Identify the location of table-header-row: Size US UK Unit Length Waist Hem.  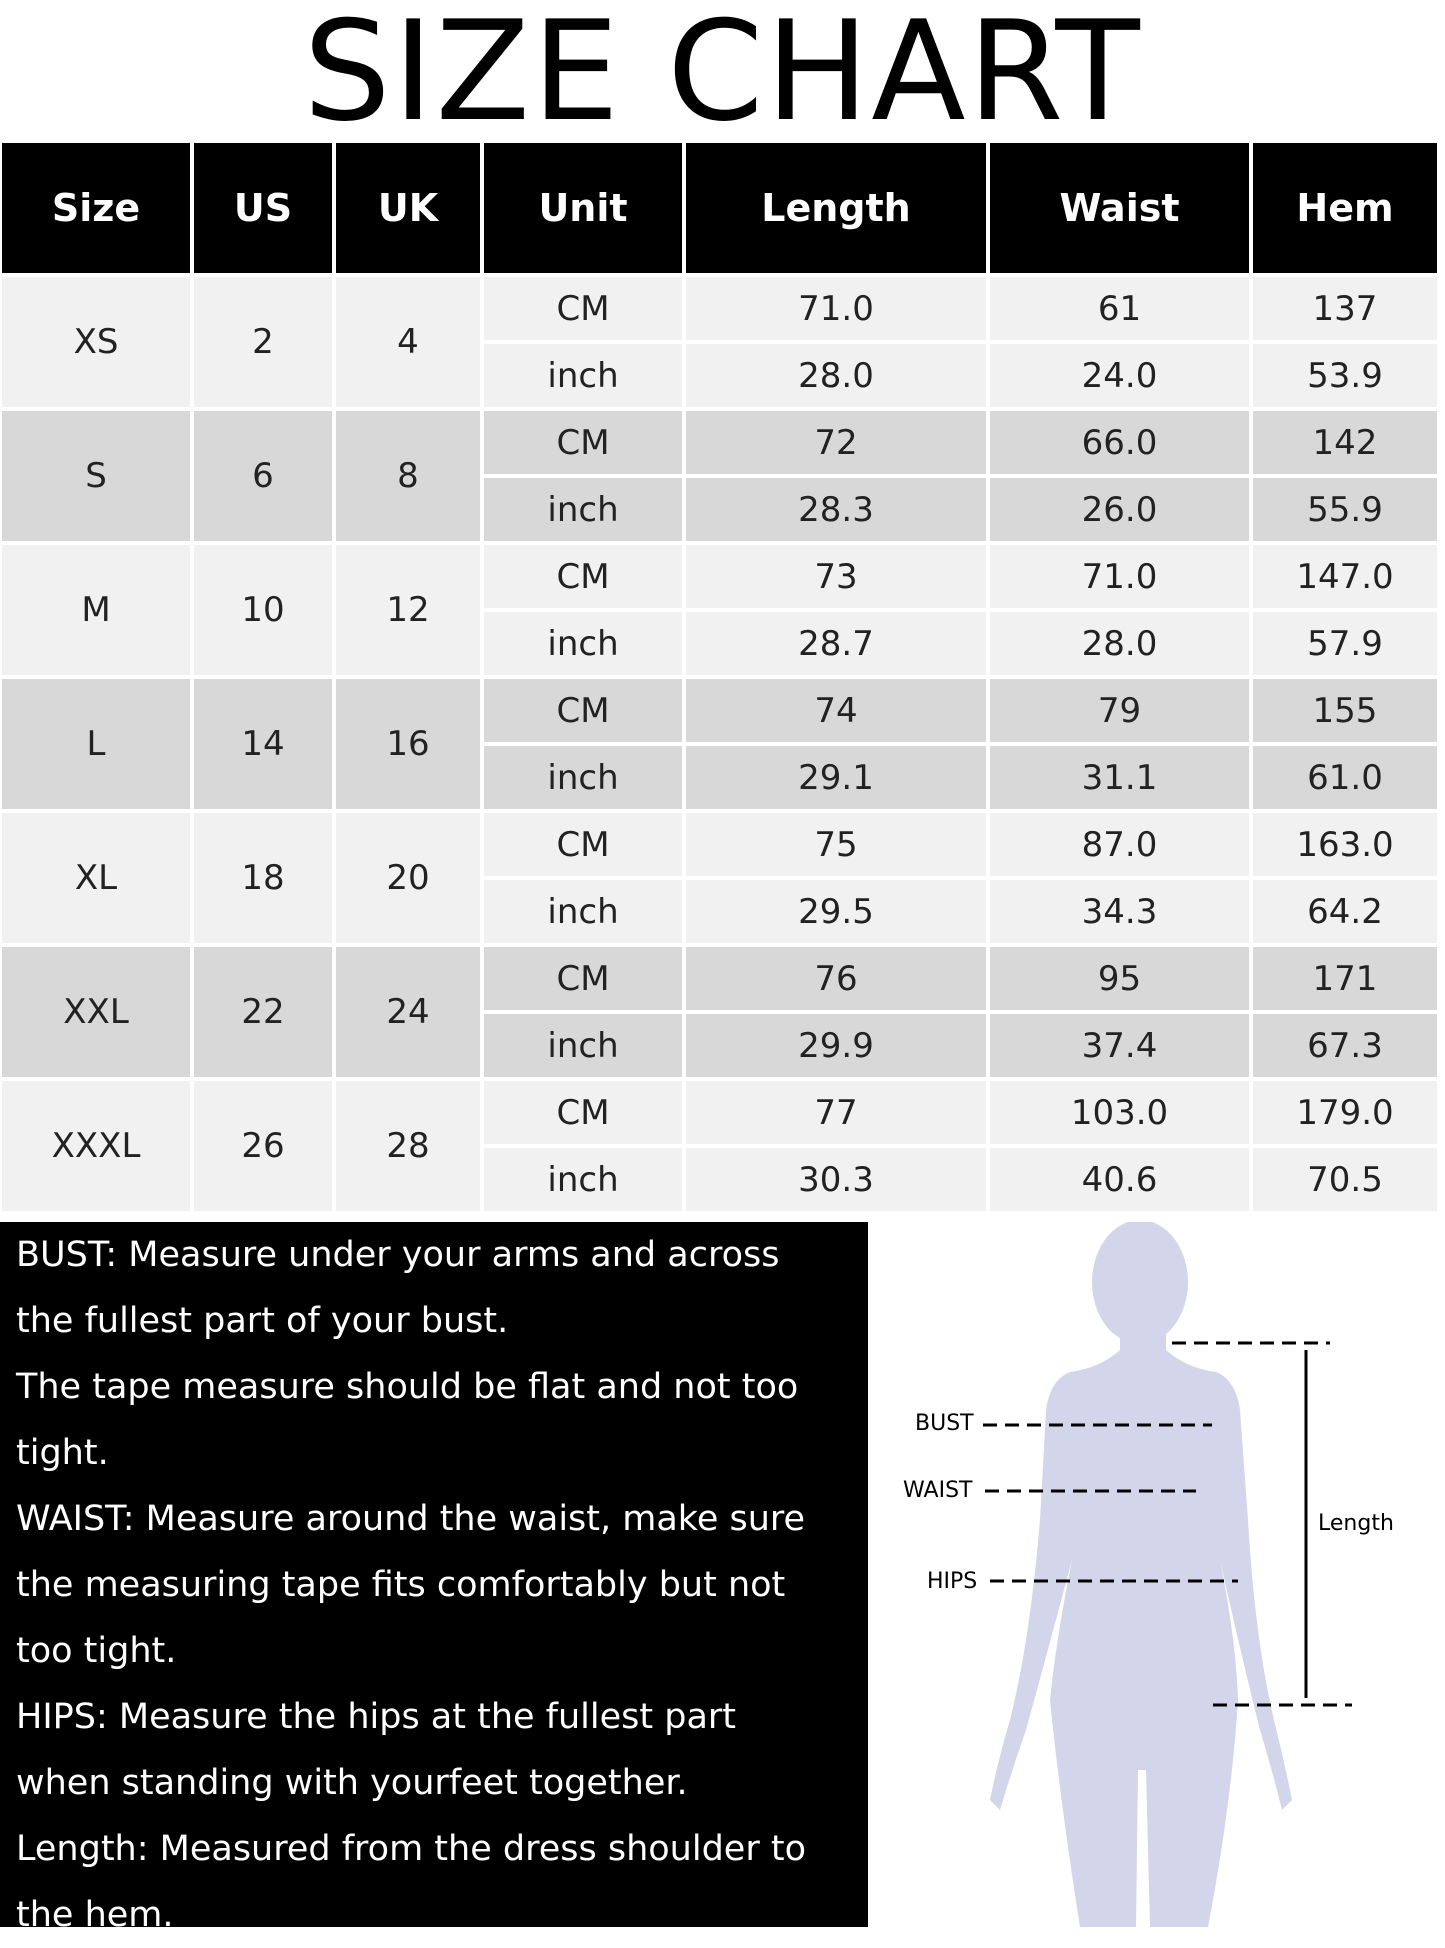
(719, 208).